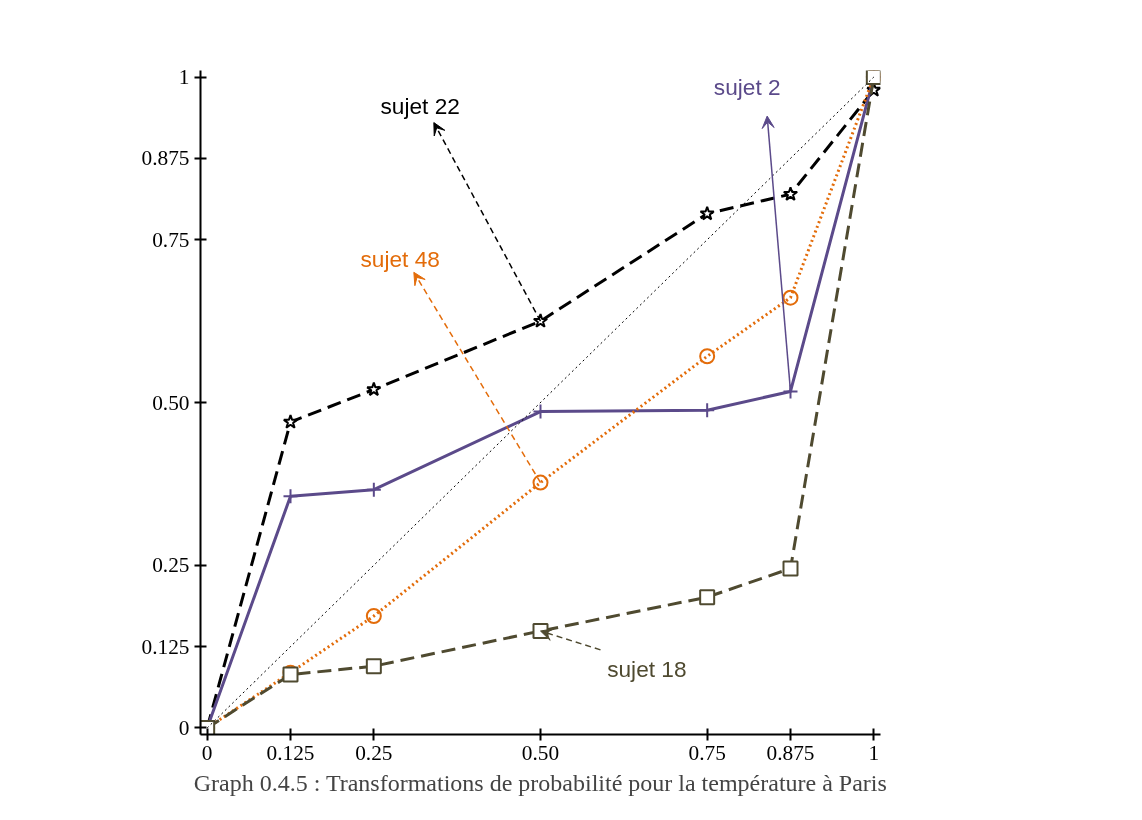 Image resolution: width=1142 pixels, height=820 pixels. What do you see at coordinates (184, 727) in the screenshot?
I see `y-tick-label: 0` at bounding box center [184, 727].